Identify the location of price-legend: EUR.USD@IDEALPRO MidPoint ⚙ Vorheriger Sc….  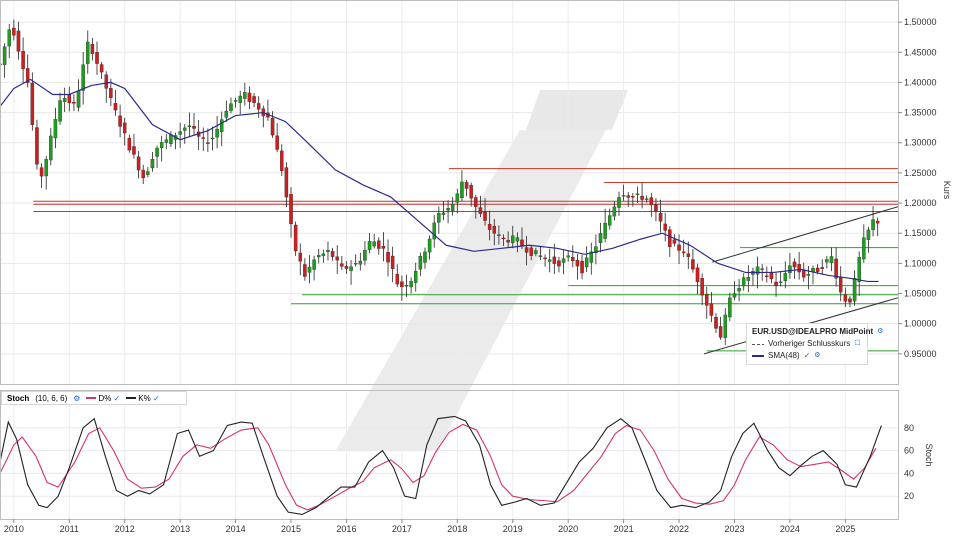
(814, 344).